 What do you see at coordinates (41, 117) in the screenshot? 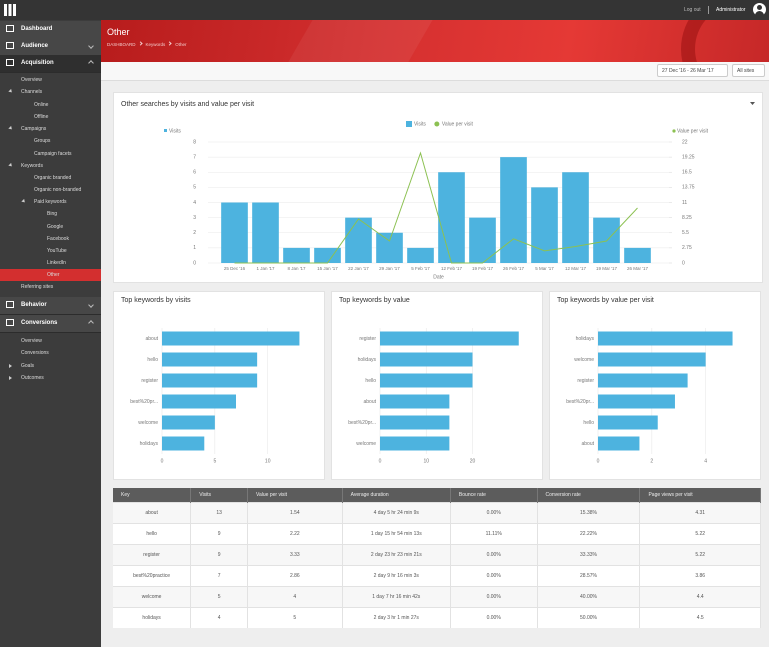
I see `nav-item: Offline` at bounding box center [41, 117].